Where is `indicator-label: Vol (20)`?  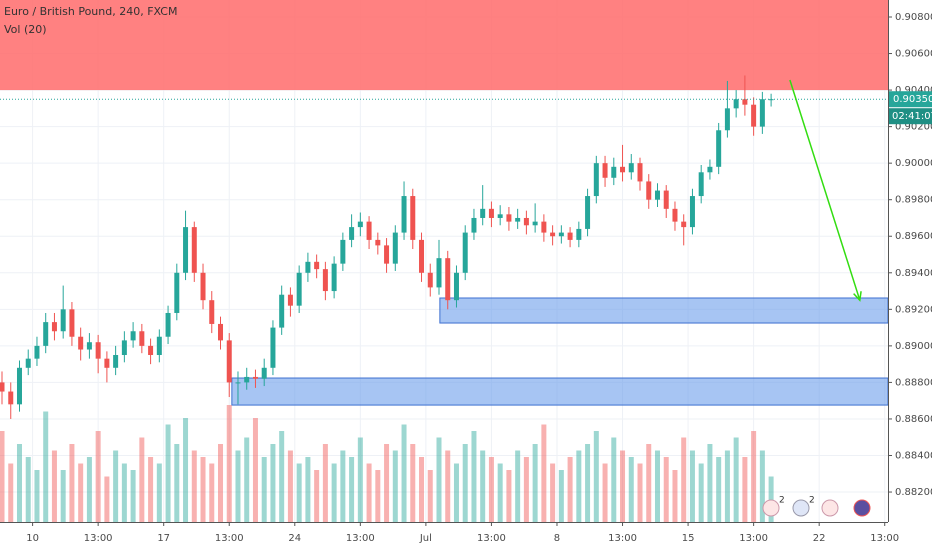 indicator-label: Vol (20) is located at coordinates (25, 29).